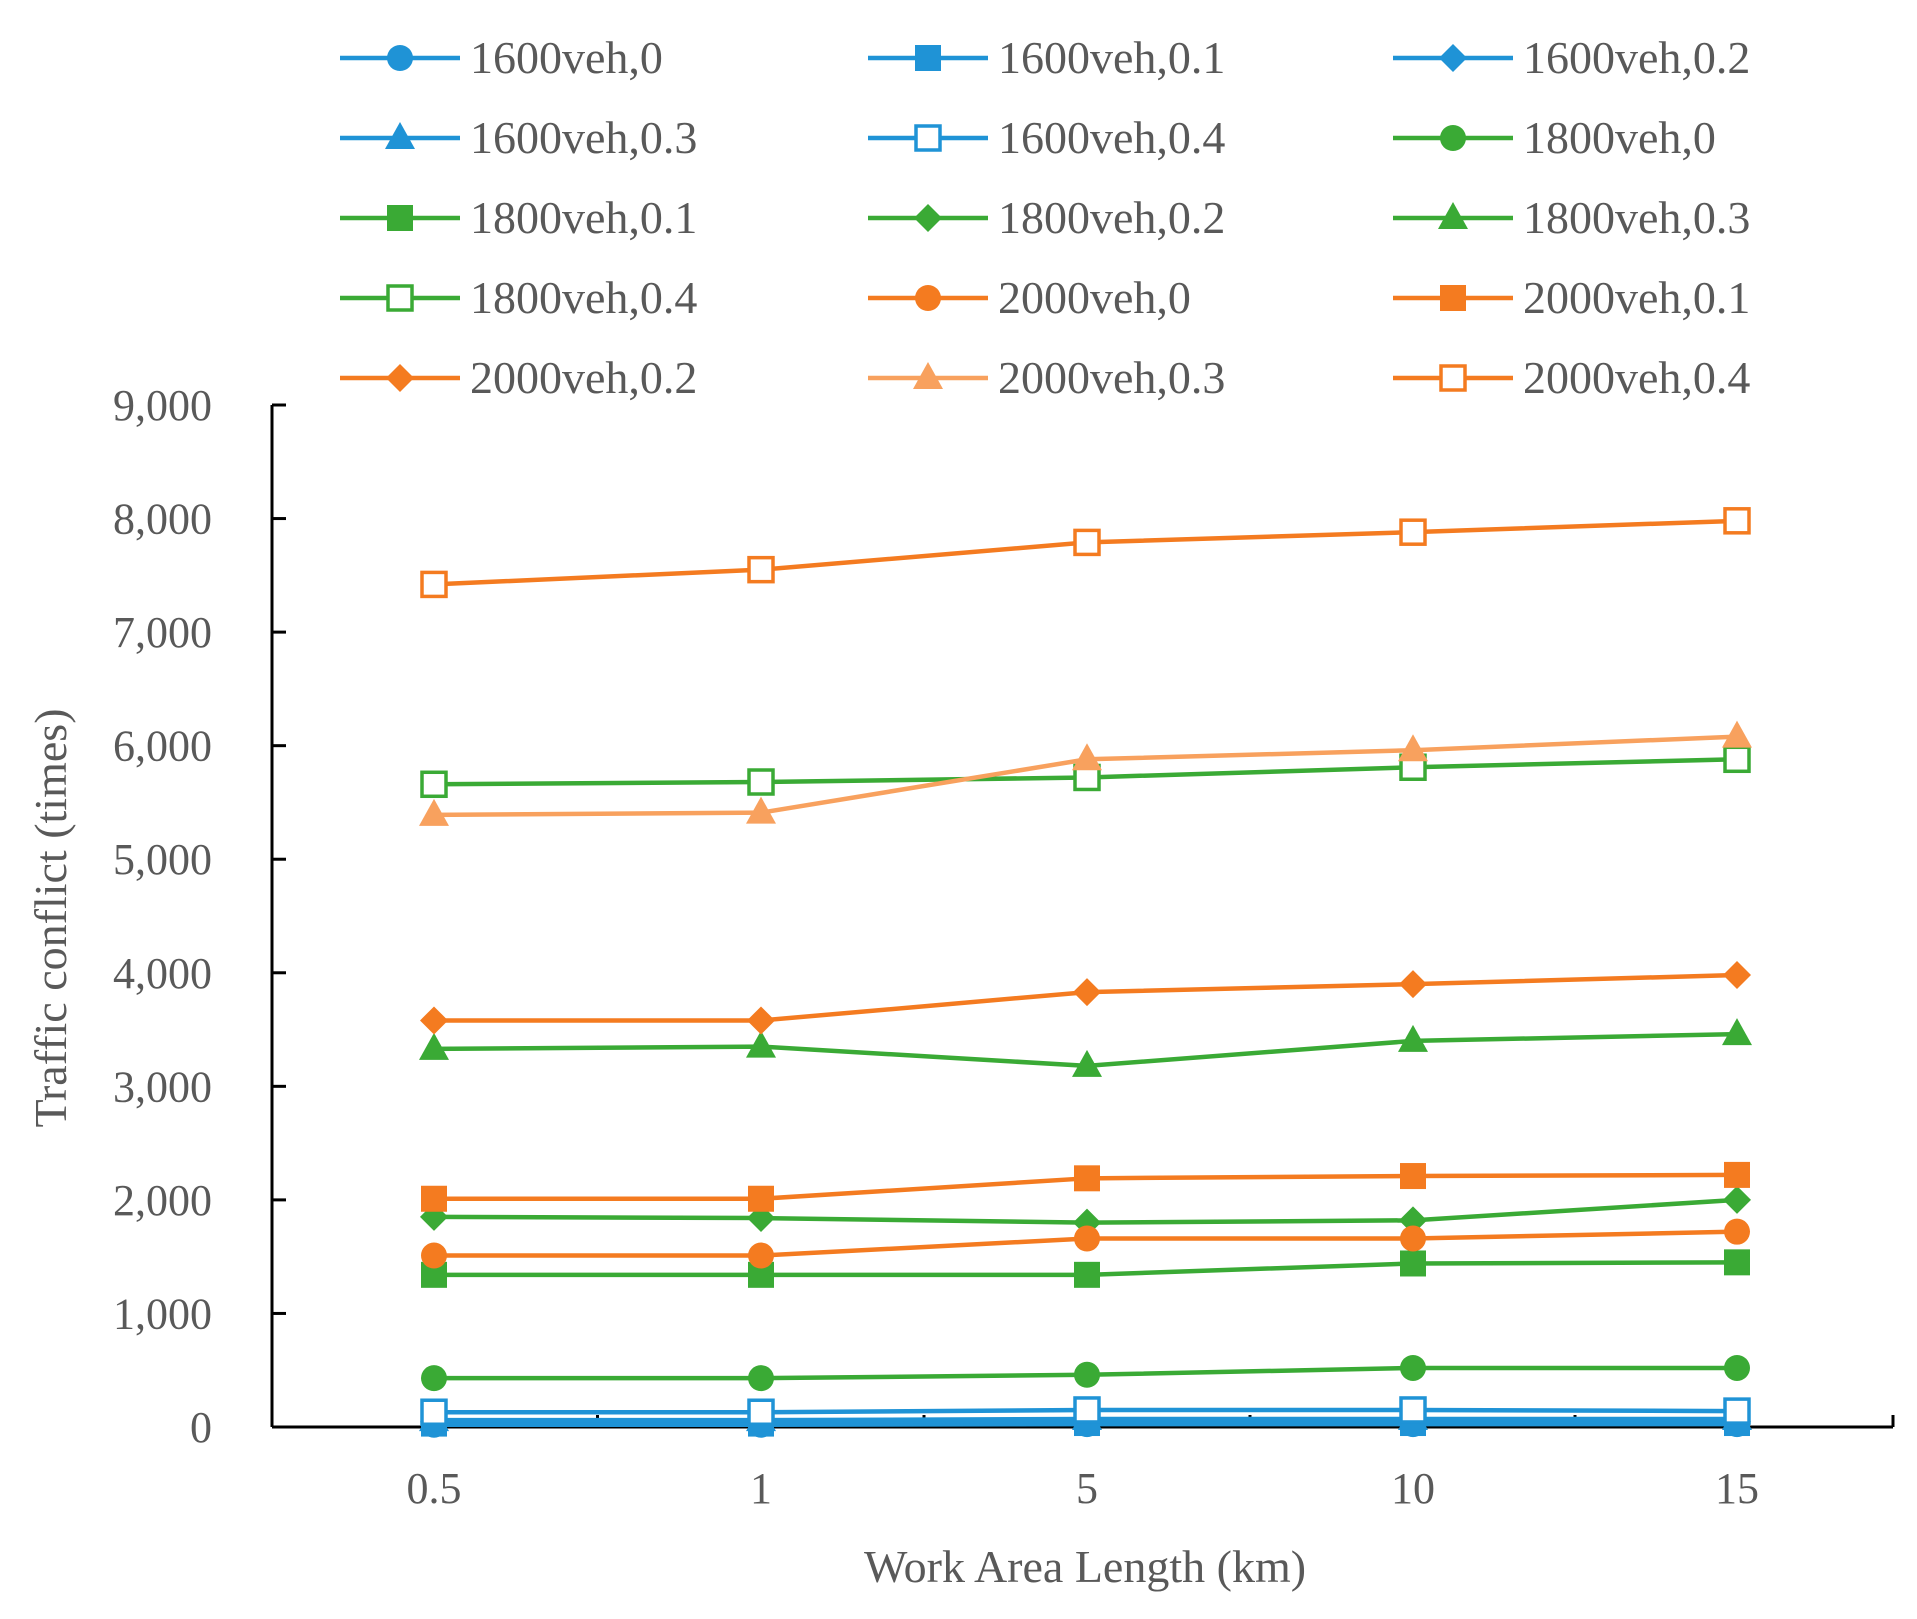 The width and height of the screenshot is (1917, 1619). What do you see at coordinates (501, 57) in the screenshot?
I see `legend-item-1600veh-0: 1600veh,0` at bounding box center [501, 57].